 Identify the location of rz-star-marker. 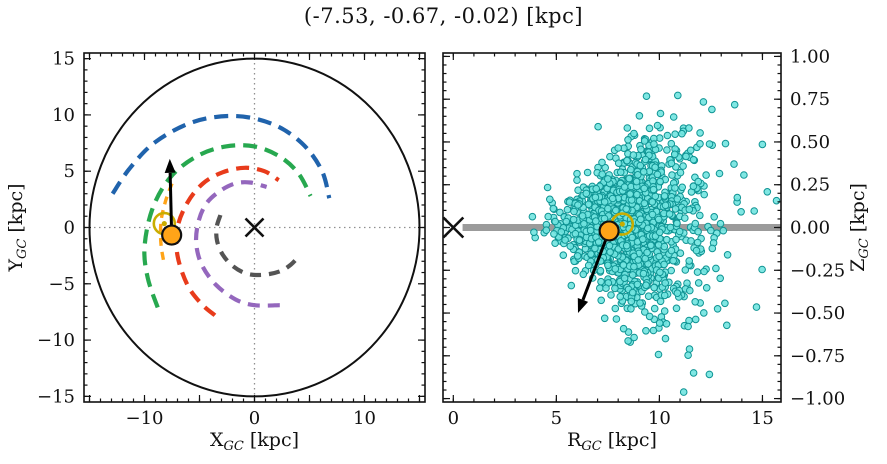
(609, 231).